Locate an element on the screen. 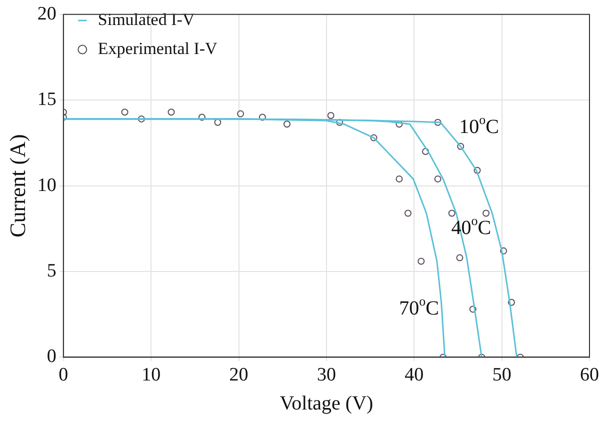 The height and width of the screenshot is (422, 602). y-tick-label: 0 is located at coordinates (51, 357).